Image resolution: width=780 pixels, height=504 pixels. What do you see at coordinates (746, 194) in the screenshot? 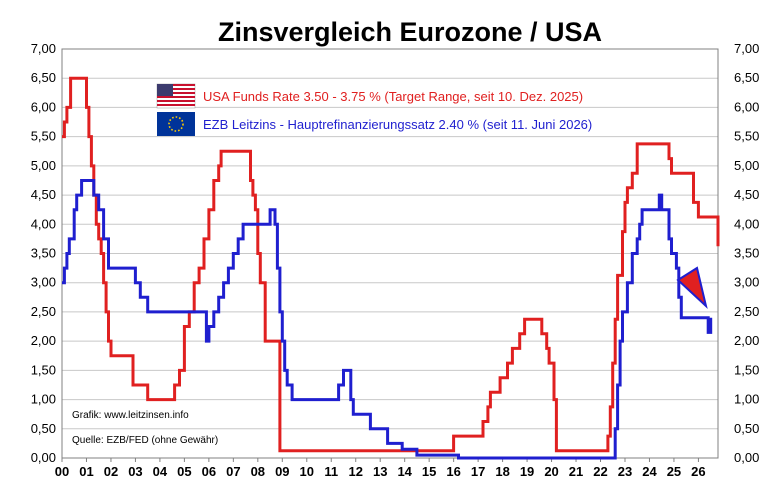
I see `y-tick-label-right: 4,50` at bounding box center [746, 194].